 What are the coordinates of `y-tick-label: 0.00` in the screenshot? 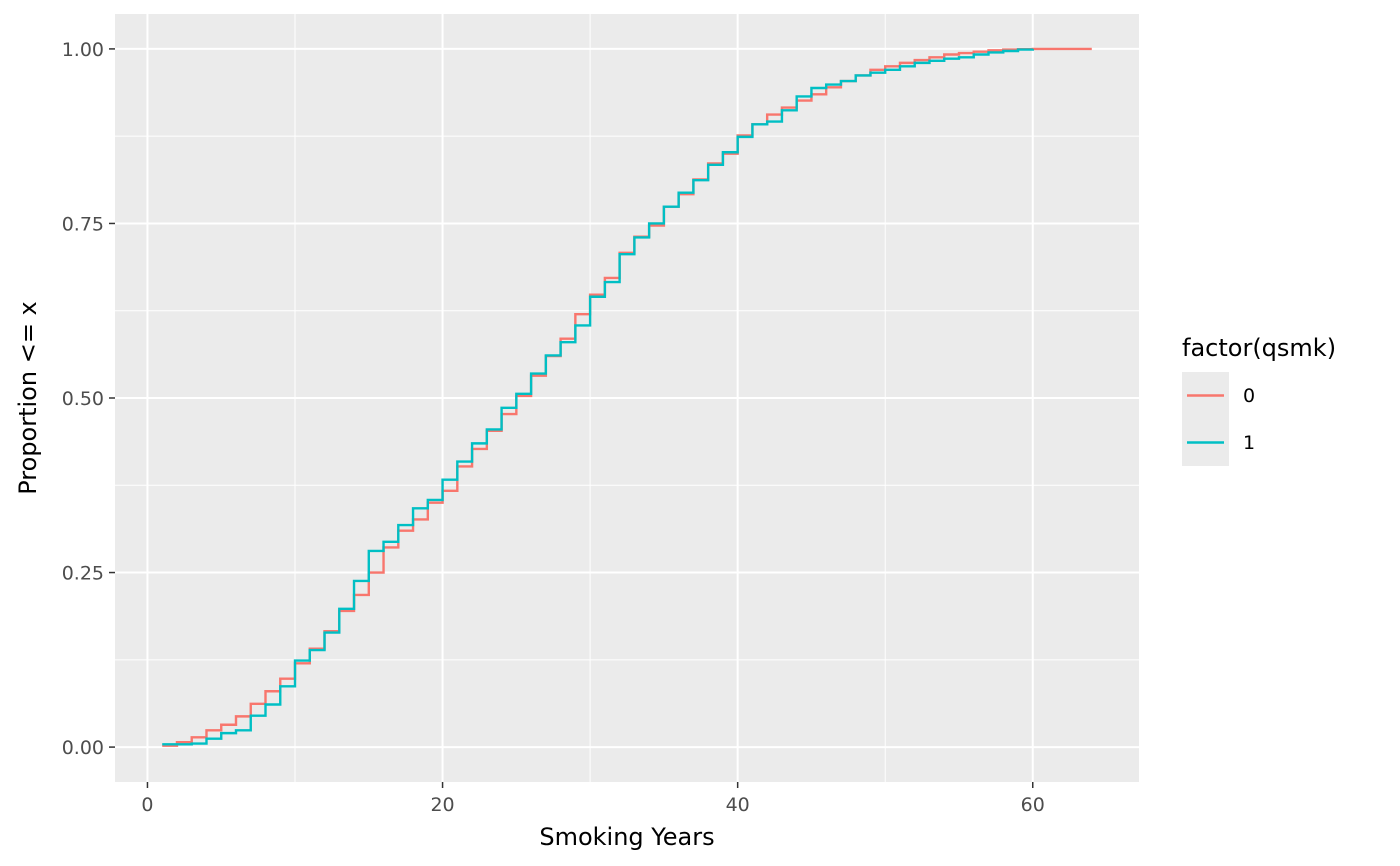 It's located at (83, 748).